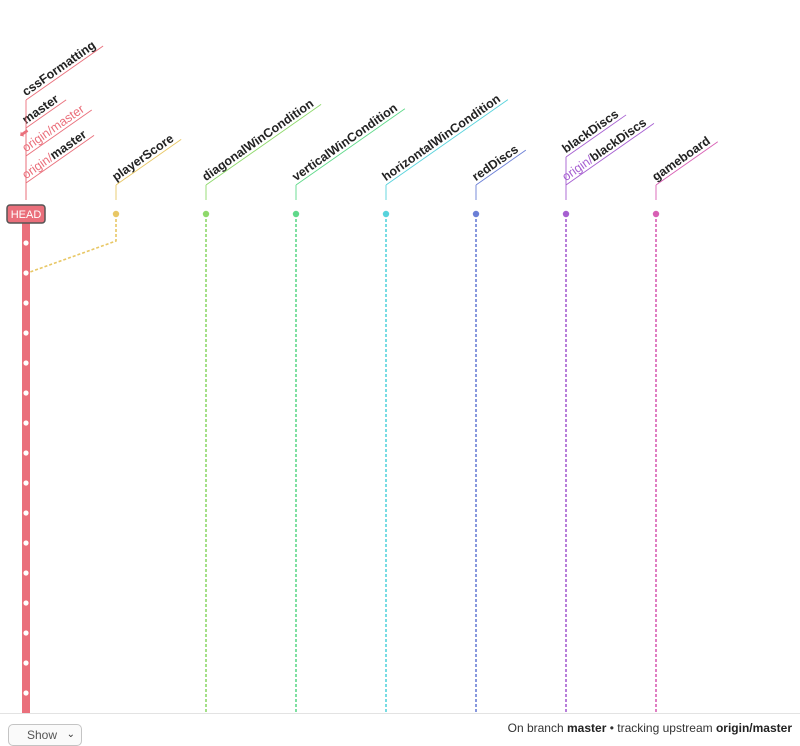 This screenshot has width=800, height=746. I want to click on ref-label-cssformatting: cssFormatting, so click(61, 68).